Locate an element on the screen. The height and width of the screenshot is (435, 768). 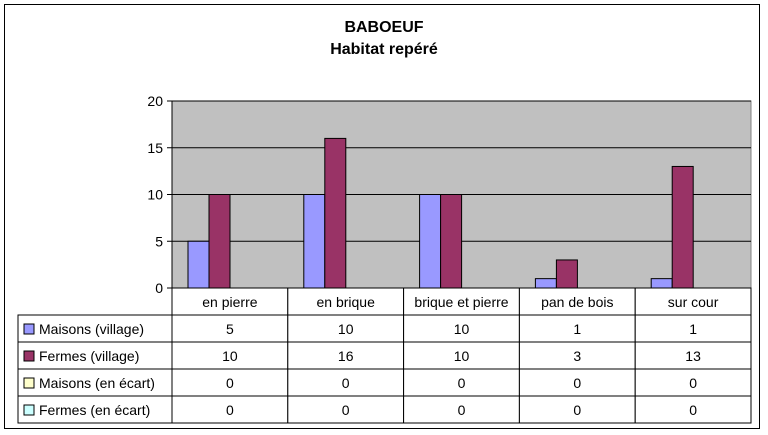
data-label: 16 is located at coordinates (346, 356).